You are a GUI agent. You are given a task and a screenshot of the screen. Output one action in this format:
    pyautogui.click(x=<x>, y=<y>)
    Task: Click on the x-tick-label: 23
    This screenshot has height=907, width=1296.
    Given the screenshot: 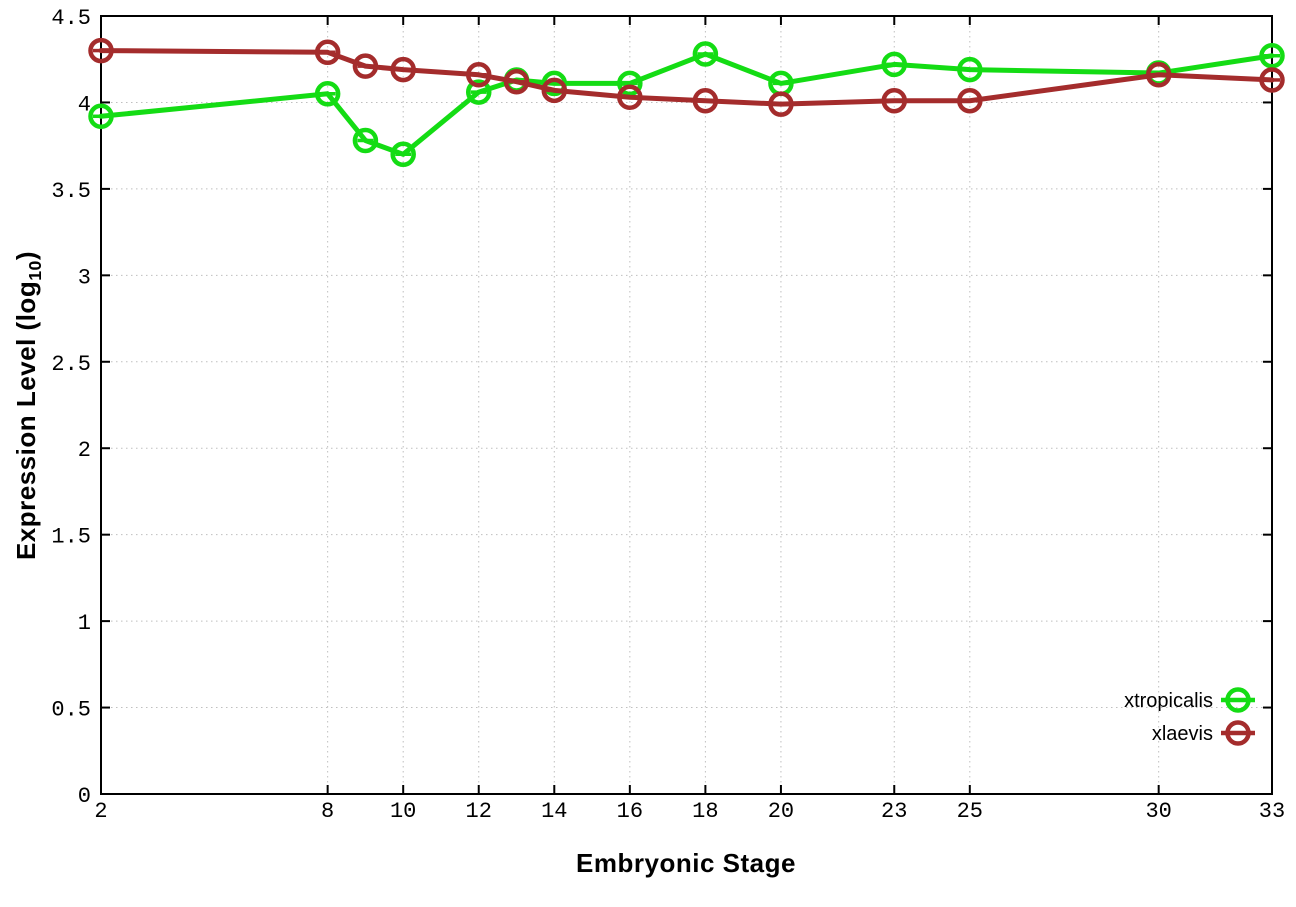 What is the action you would take?
    pyautogui.click(x=894, y=811)
    